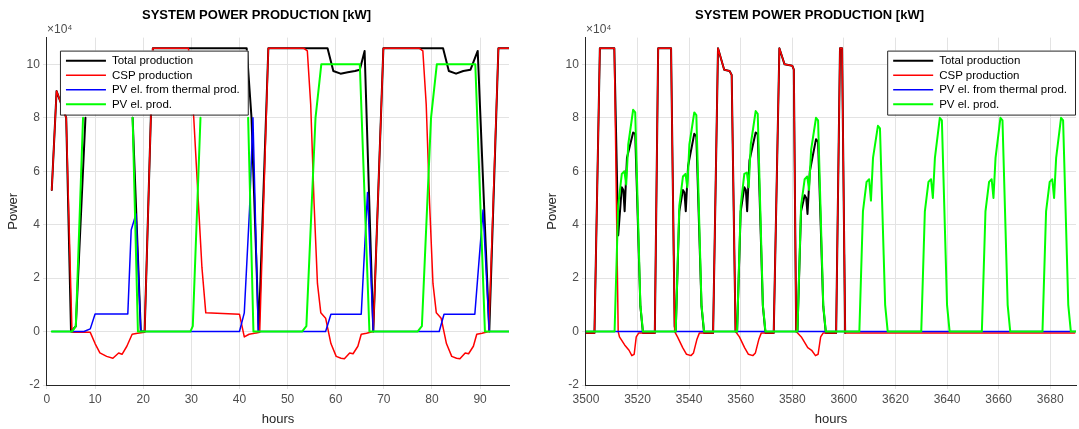  What do you see at coordinates (384, 398) in the screenshot?
I see `x-tick-label: 70` at bounding box center [384, 398].